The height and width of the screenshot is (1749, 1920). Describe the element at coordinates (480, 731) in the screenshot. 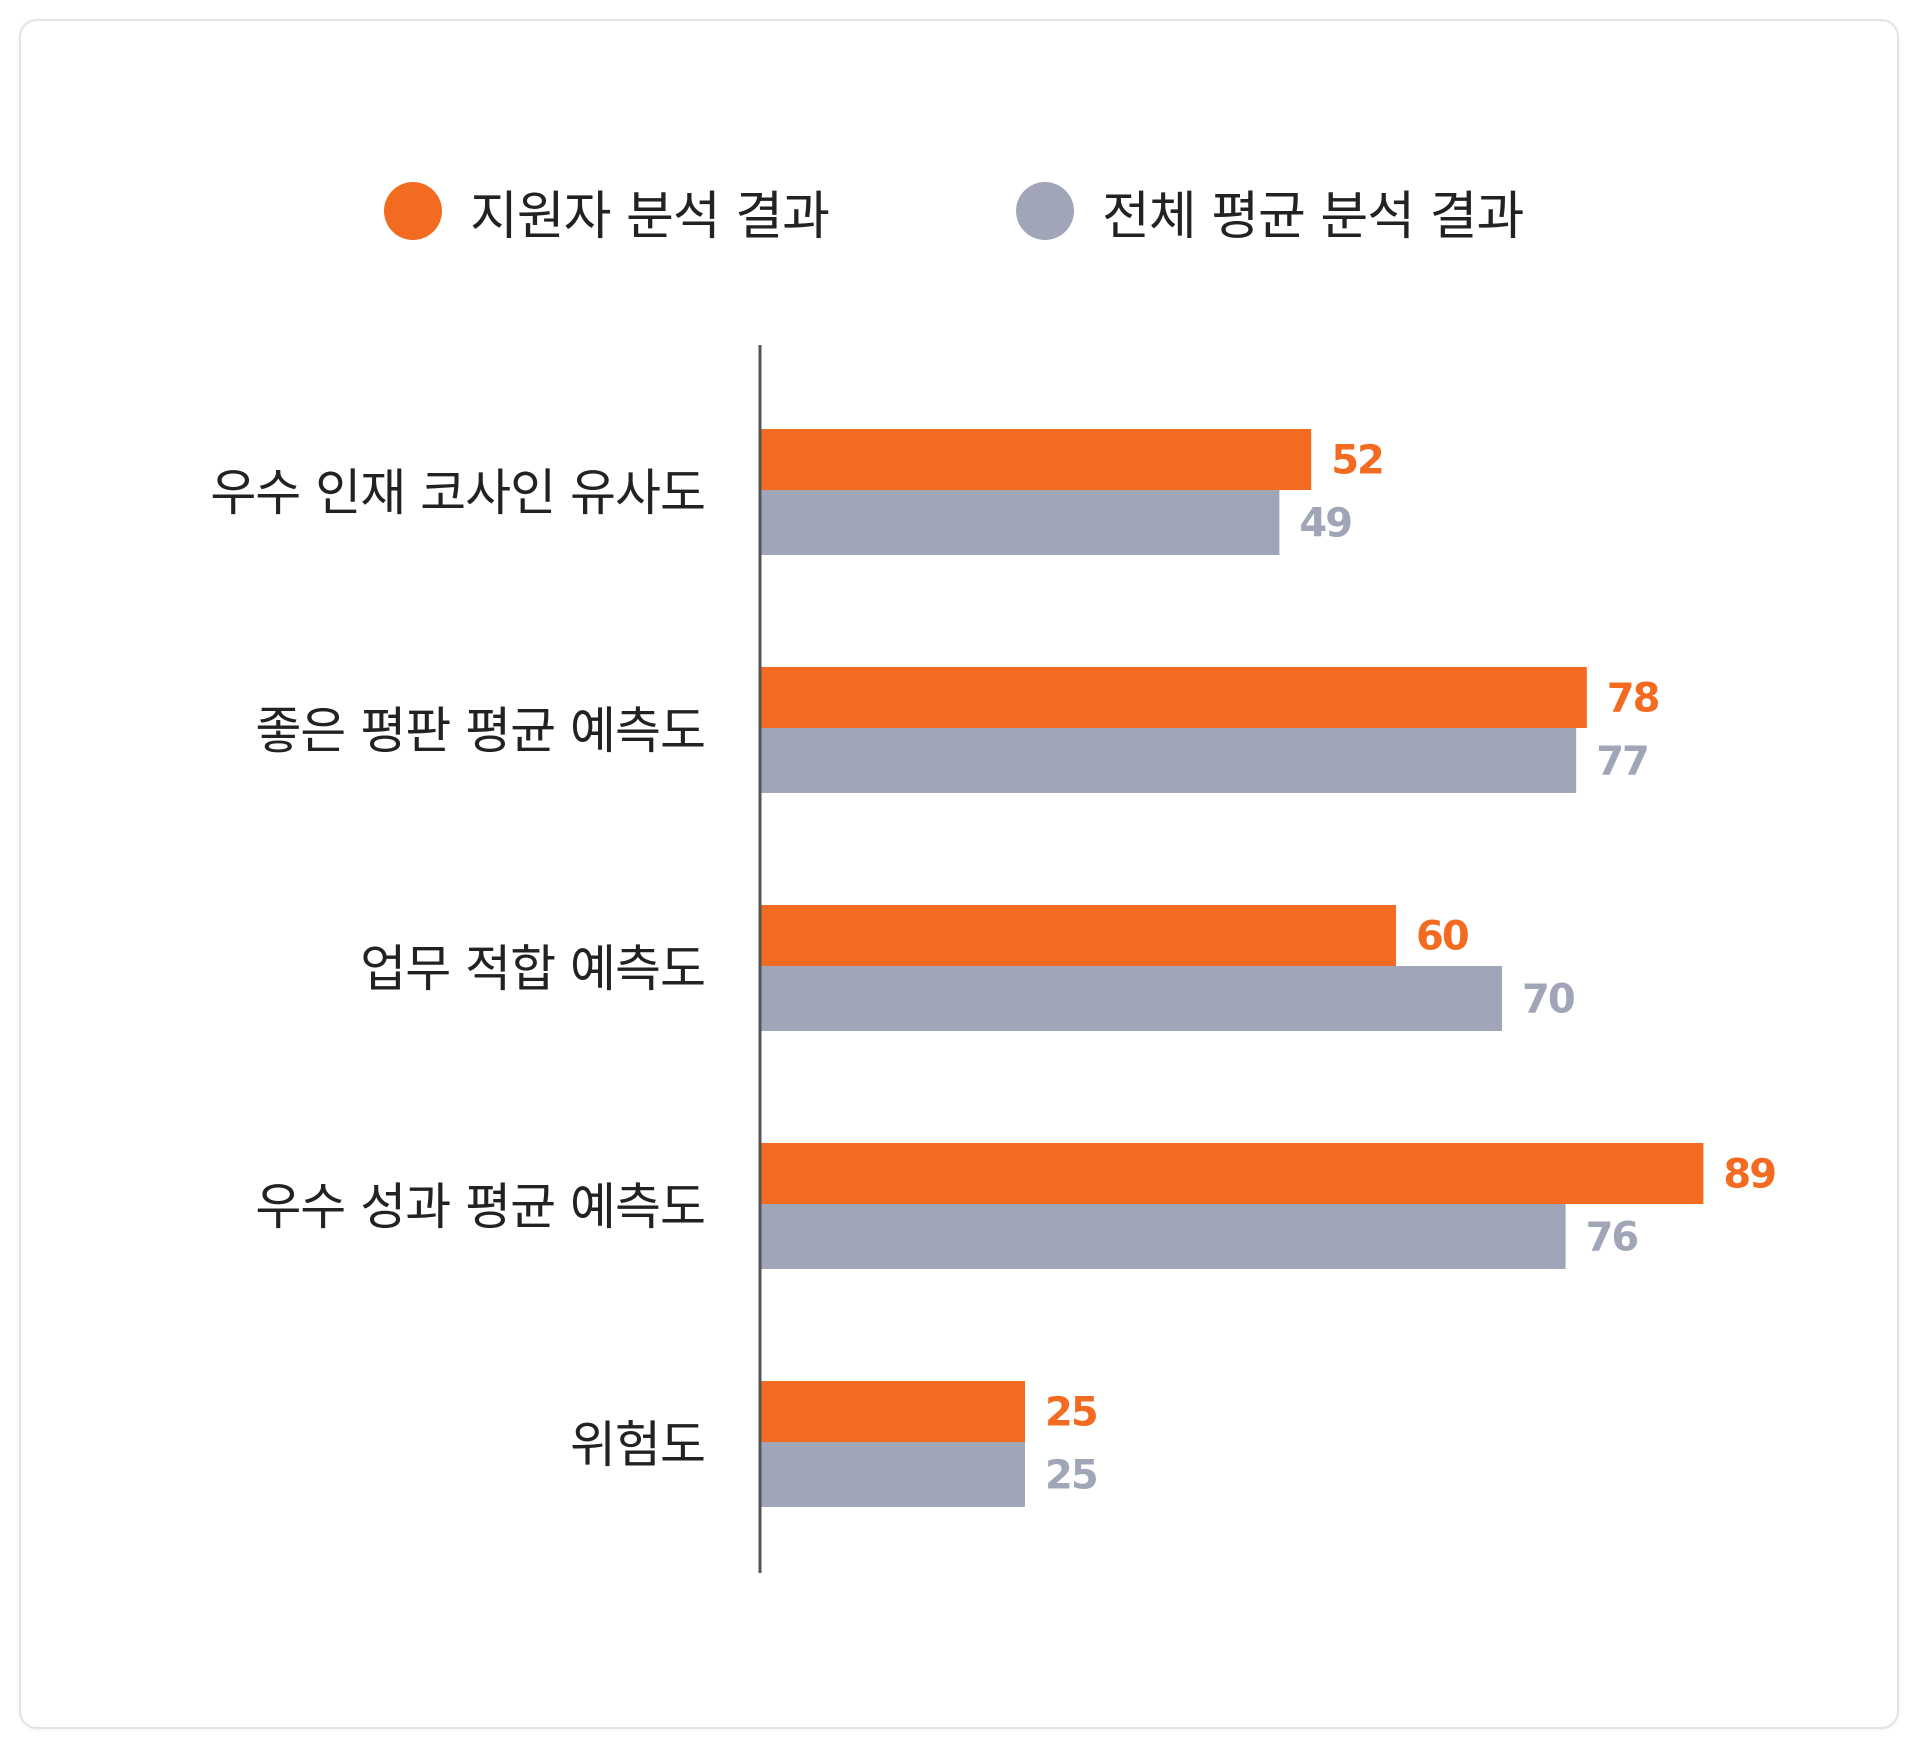

I see `category-label-1: 좋은 평판 평균 예측도` at that location.